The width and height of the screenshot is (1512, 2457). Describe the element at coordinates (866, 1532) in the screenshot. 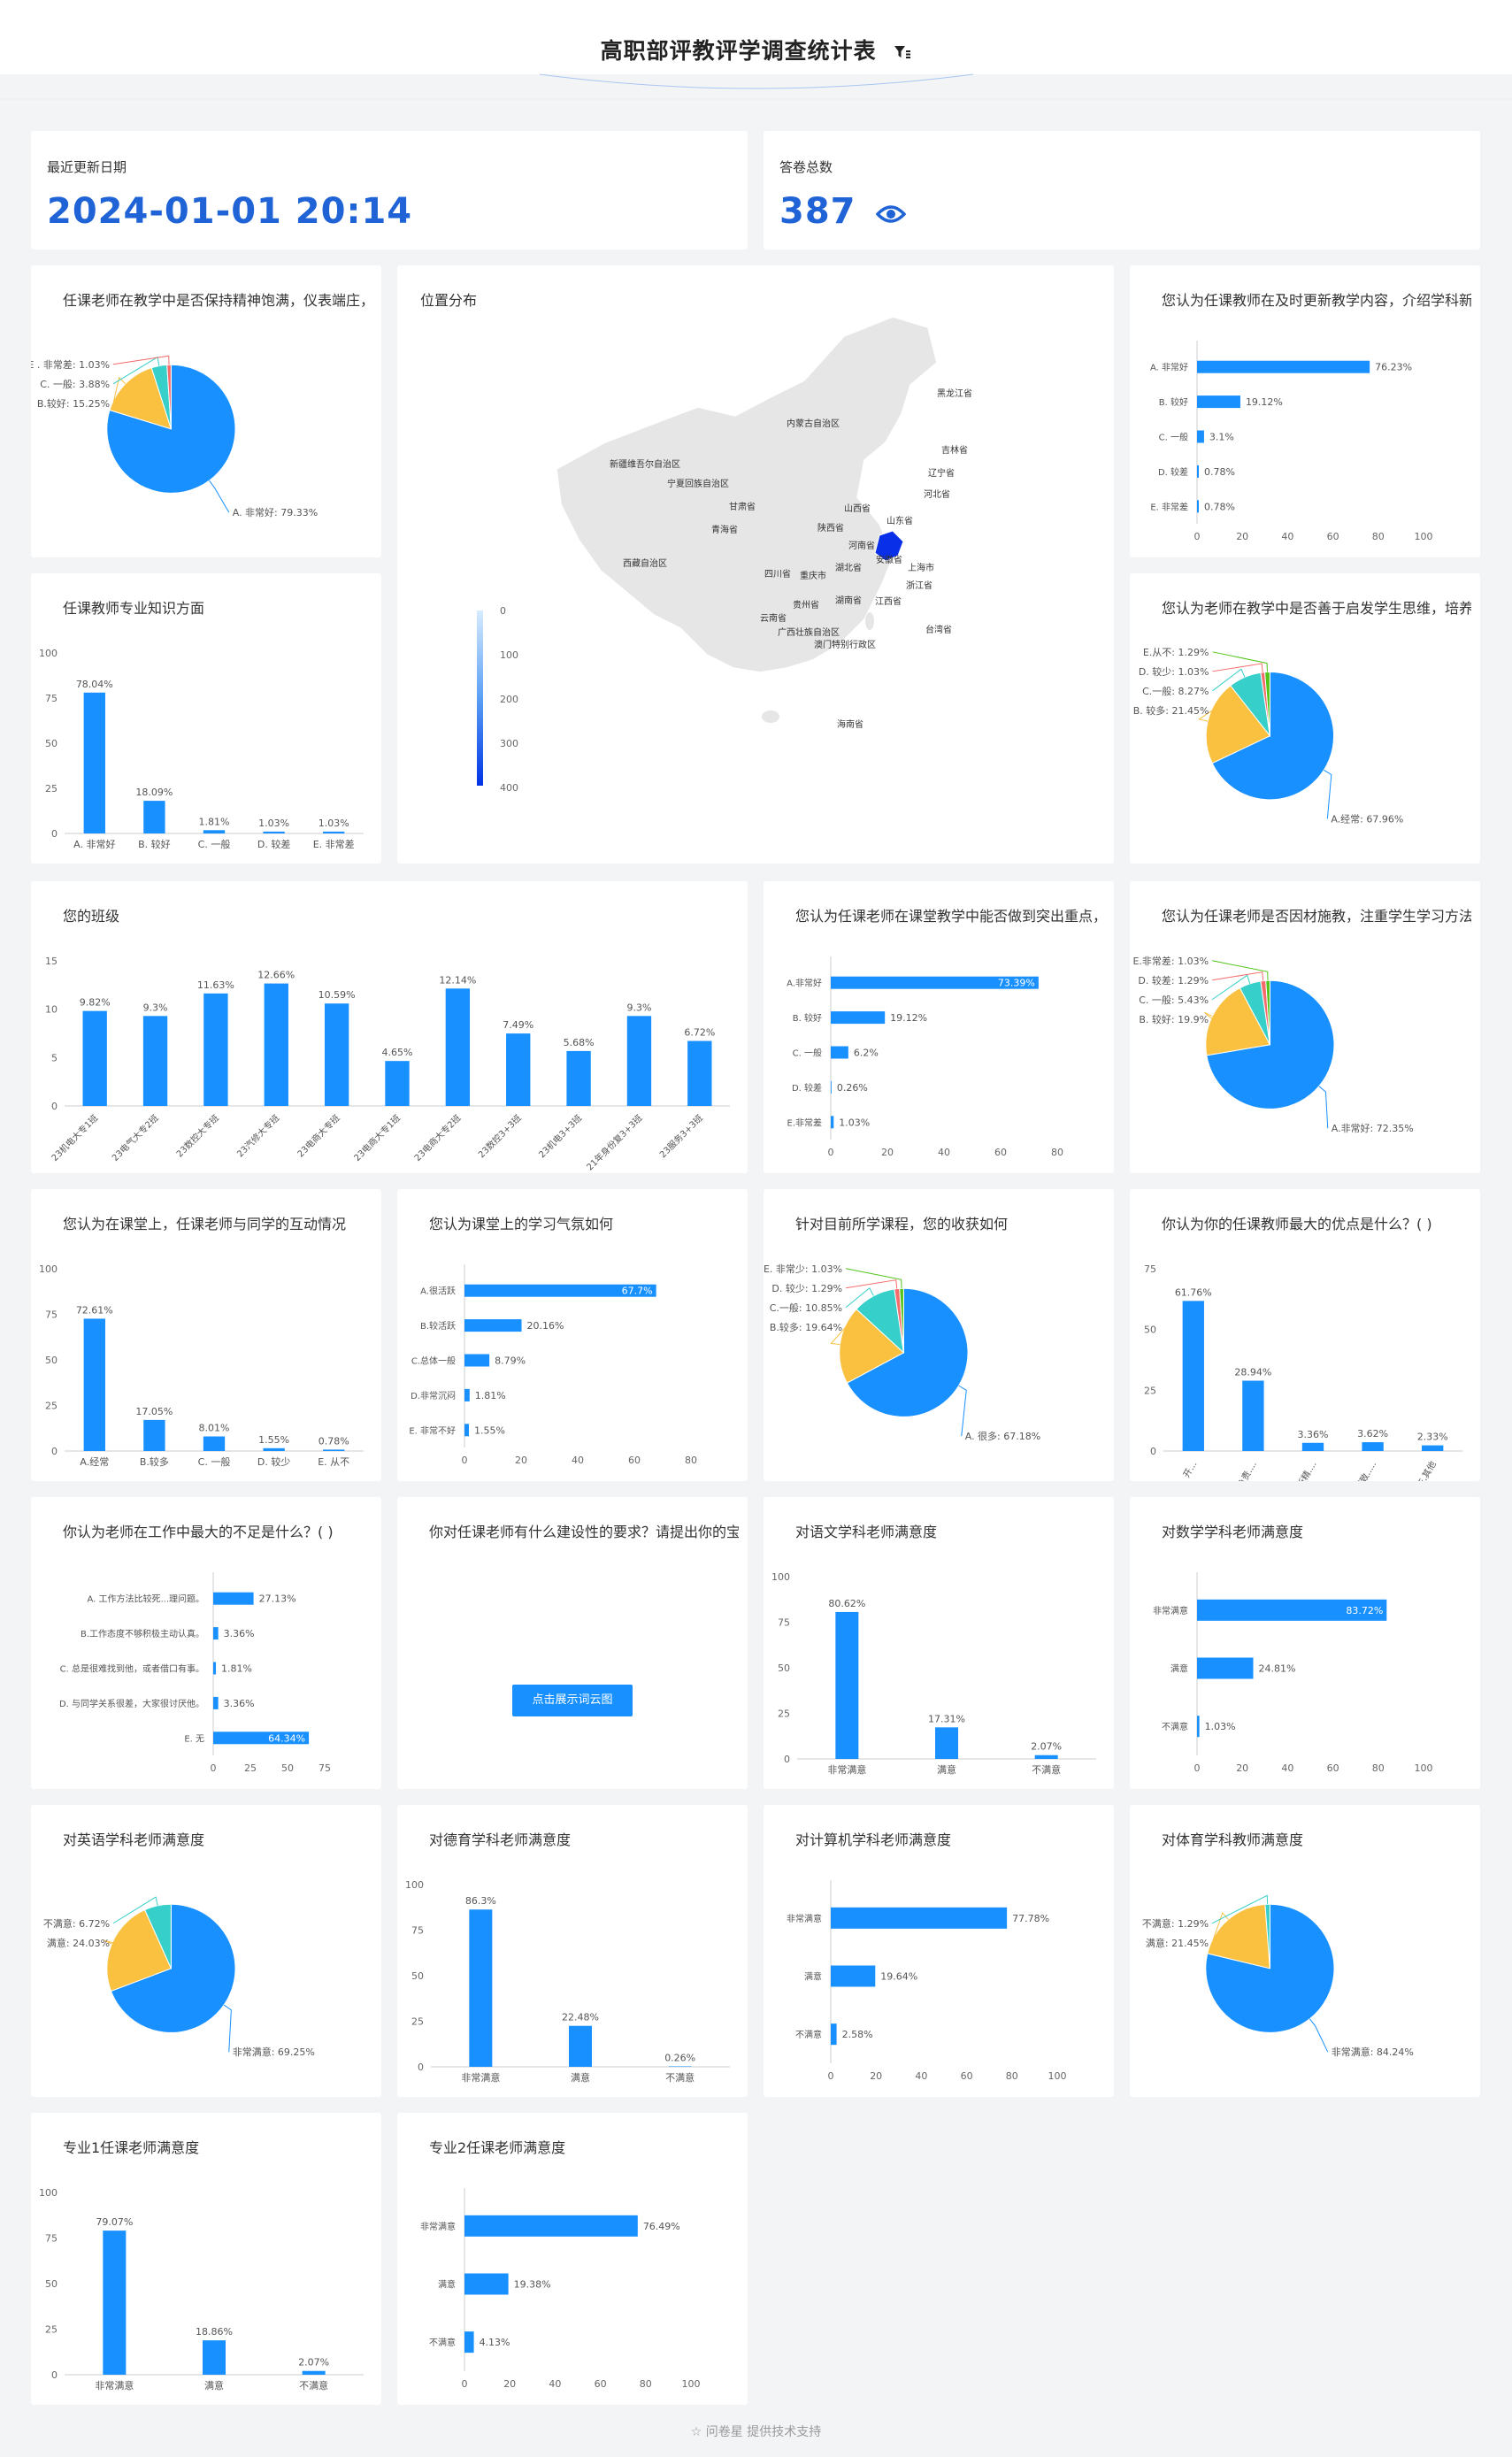

I see `chart-title: 对语文学科老师满意度` at that location.